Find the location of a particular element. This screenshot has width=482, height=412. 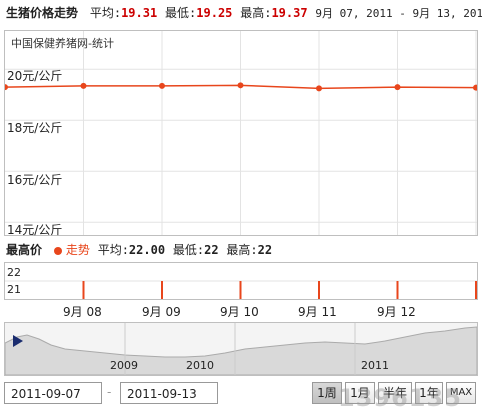

avg-value: 19.31 is located at coordinates (139, 13).